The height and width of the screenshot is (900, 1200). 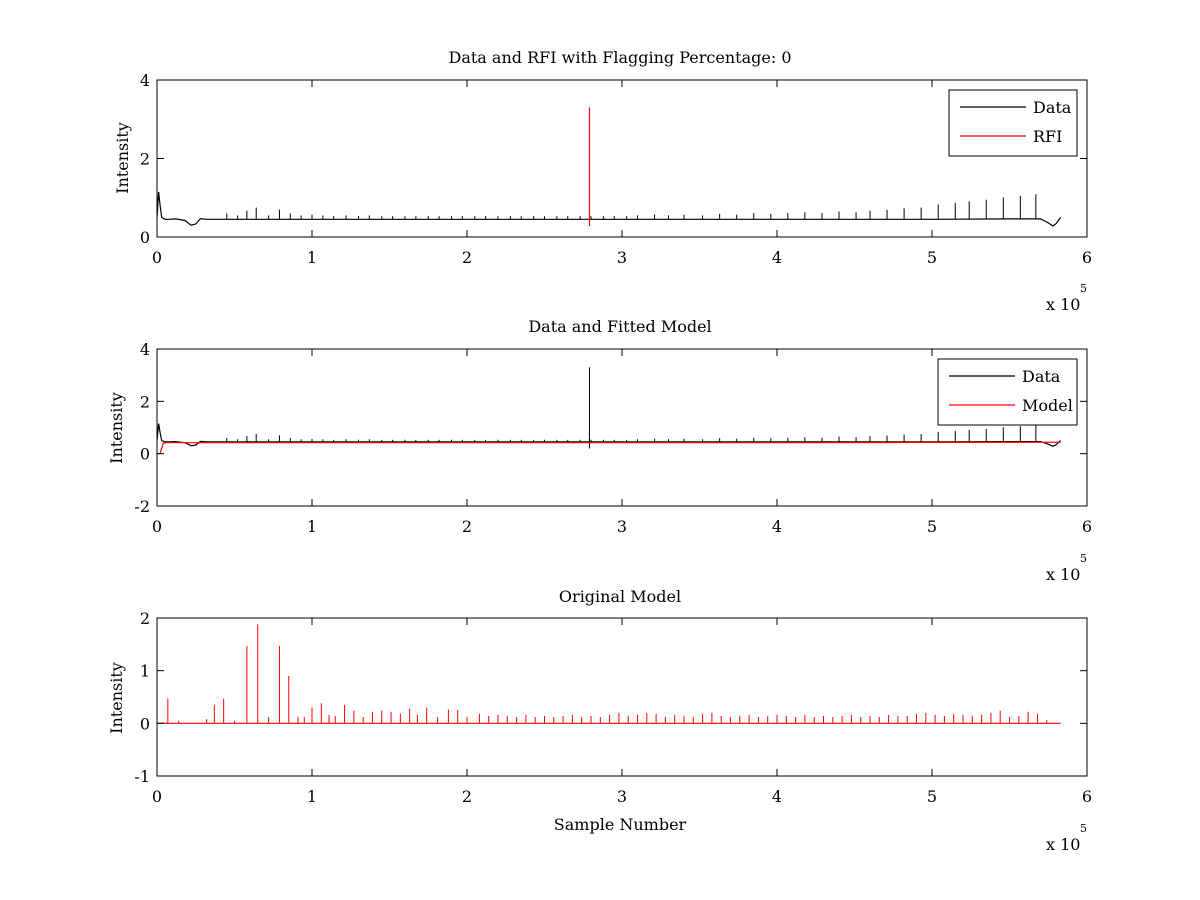 I want to click on subplot-original-model-ylabel: Intensity, so click(x=116, y=698).